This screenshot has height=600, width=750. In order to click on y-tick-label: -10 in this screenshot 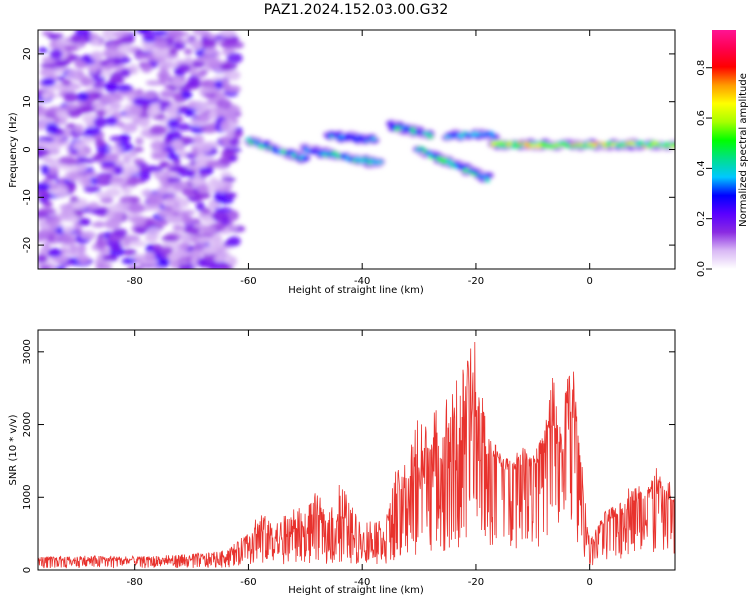, I will do `click(27, 197)`.